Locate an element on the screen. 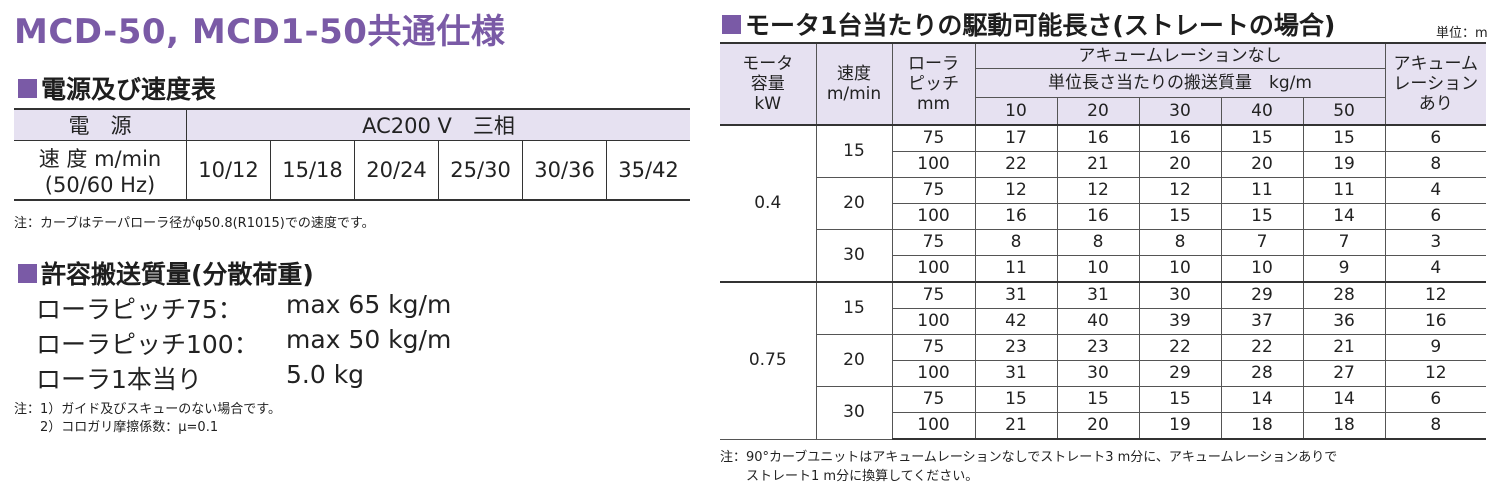  value-cell: 19 is located at coordinates (1180, 426).